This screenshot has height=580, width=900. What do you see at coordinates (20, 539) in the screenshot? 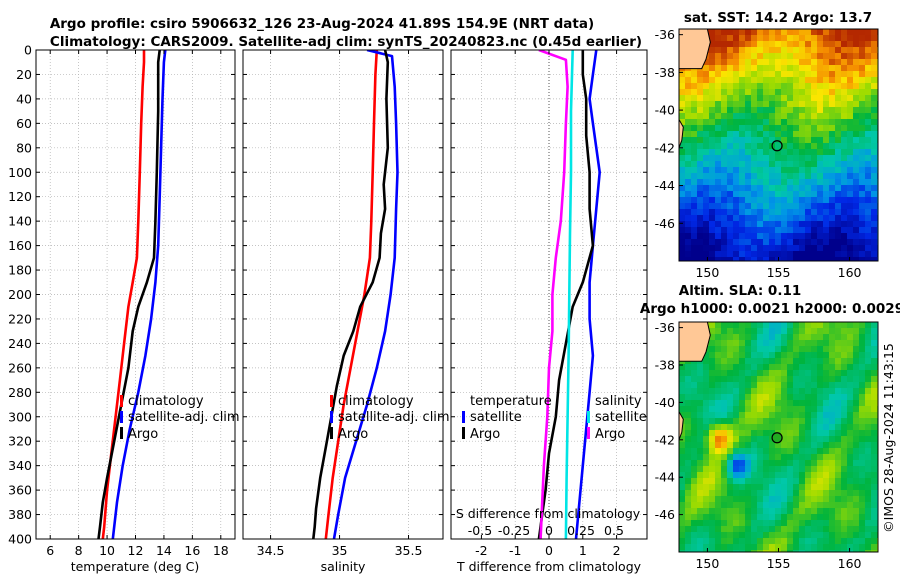
I see `y-tick-label: 400` at bounding box center [20, 539].